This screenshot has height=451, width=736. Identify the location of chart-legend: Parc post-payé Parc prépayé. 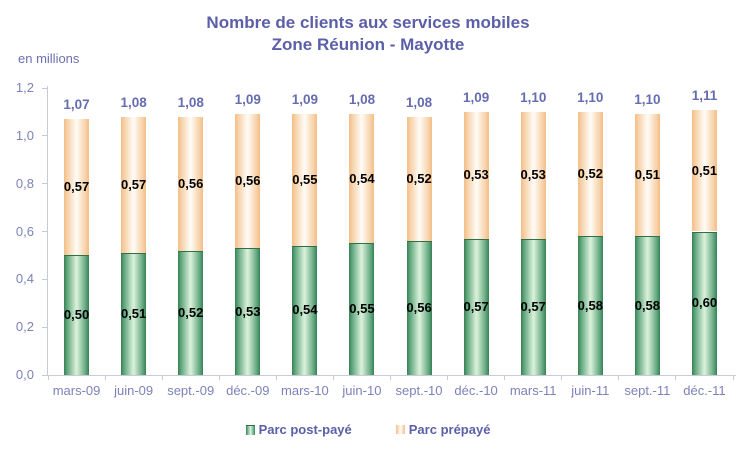
(368, 429).